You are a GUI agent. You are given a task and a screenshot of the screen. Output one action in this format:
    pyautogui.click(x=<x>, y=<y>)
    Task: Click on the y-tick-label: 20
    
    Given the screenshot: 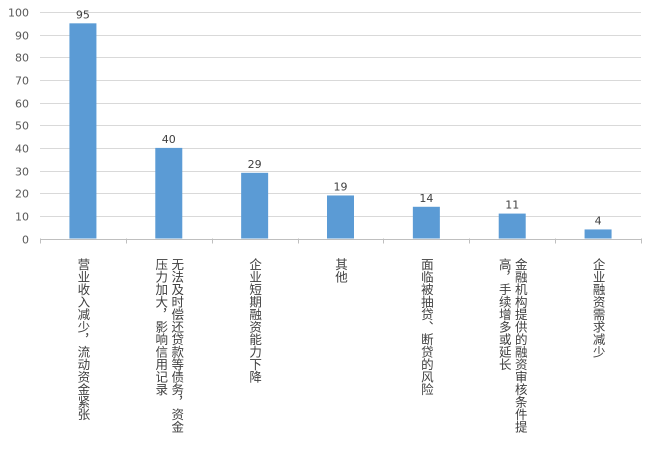 What is the action you would take?
    pyautogui.click(x=22, y=194)
    